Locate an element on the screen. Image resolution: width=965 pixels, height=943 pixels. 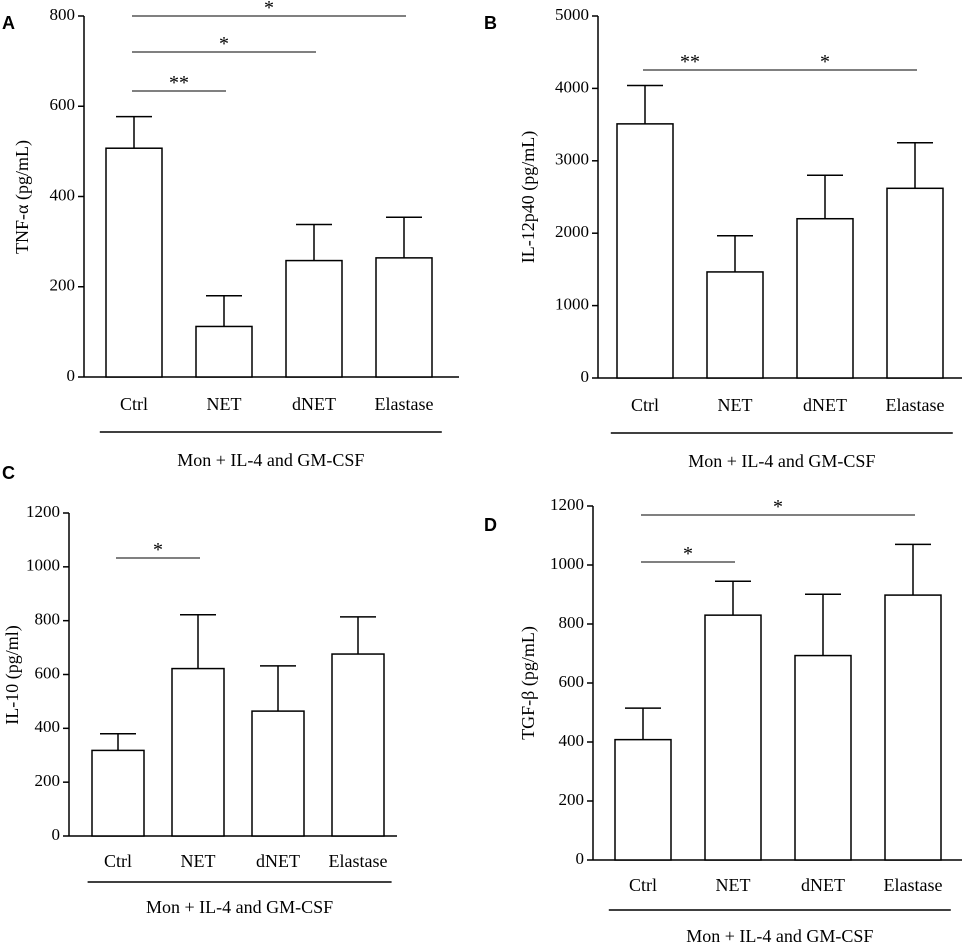
y-tick-label: 2000 is located at coordinates (572, 231).